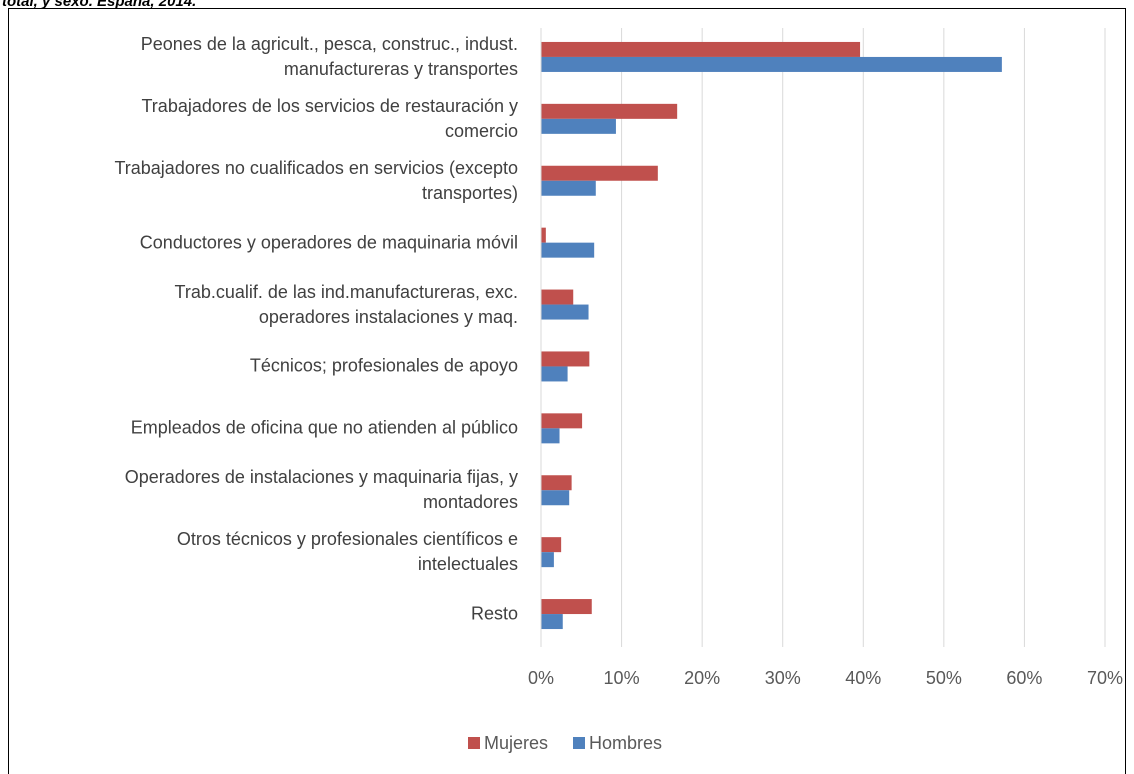 This screenshot has width=1134, height=774. What do you see at coordinates (516, 743) in the screenshot?
I see `legend-label: Mujeres` at bounding box center [516, 743].